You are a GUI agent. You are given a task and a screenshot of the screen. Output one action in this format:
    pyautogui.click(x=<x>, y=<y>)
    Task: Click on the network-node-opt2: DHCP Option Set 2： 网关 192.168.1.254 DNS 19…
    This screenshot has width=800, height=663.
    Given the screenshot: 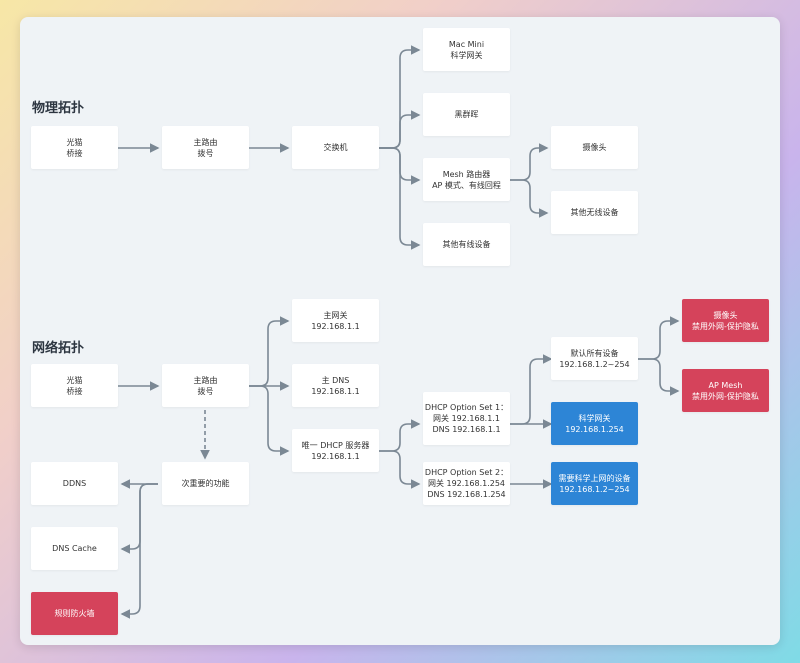 What is the action you would take?
    pyautogui.click(x=466, y=483)
    